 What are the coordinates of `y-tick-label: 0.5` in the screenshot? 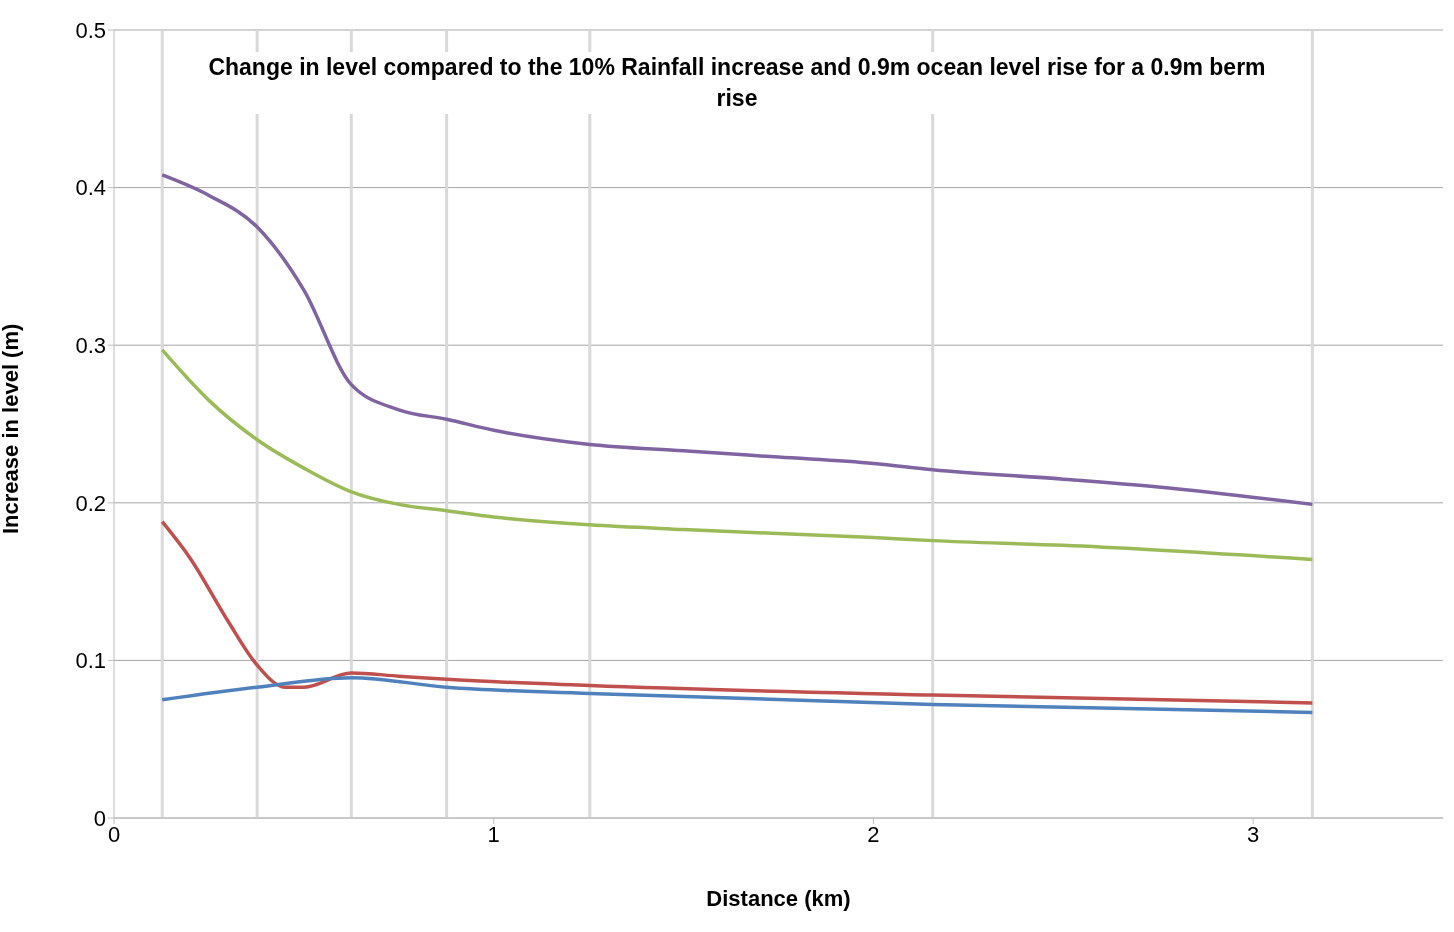 It's located at (90, 30).